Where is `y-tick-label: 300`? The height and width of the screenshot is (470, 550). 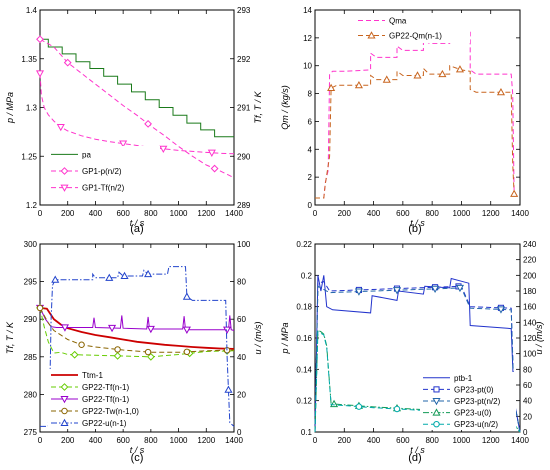 y-tick-label: 300 is located at coordinates (31, 244).